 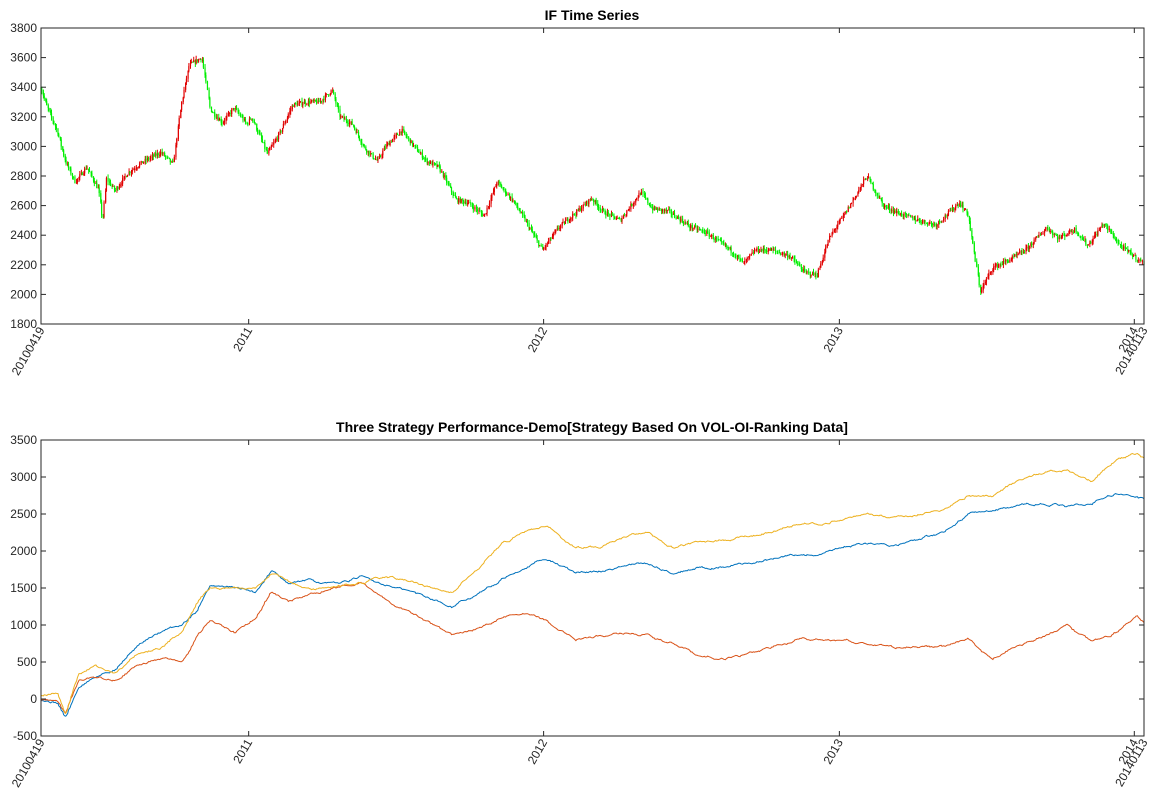 I want to click on perf-ytick-label: 1500, so click(x=23, y=588).